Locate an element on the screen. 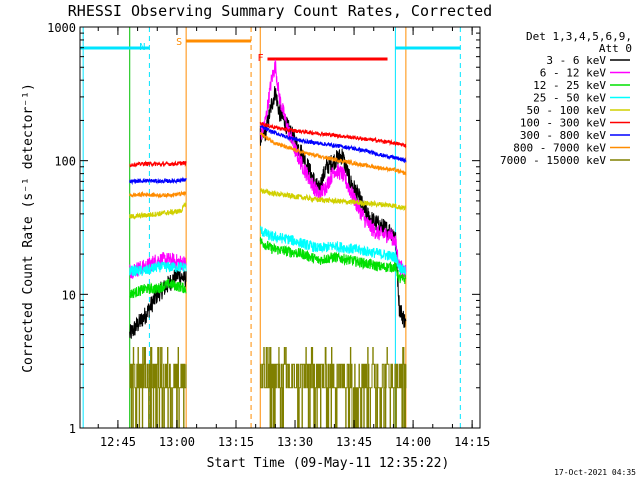 The height and width of the screenshot is (480, 640). legend-label-25-50-kev: 25 - 50 keV is located at coordinates (569, 98).